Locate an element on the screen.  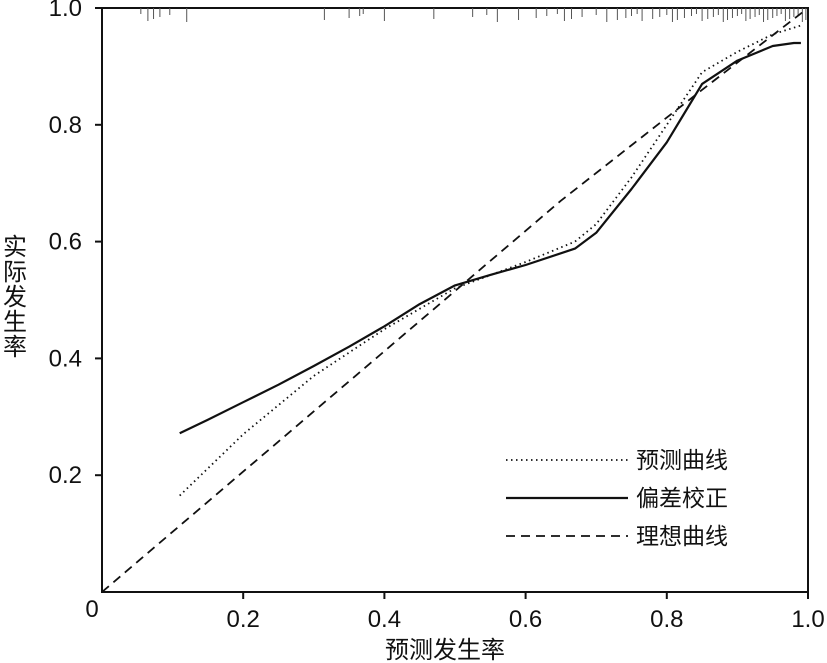
x-tick-label: 0.4 is located at coordinates (384, 619).